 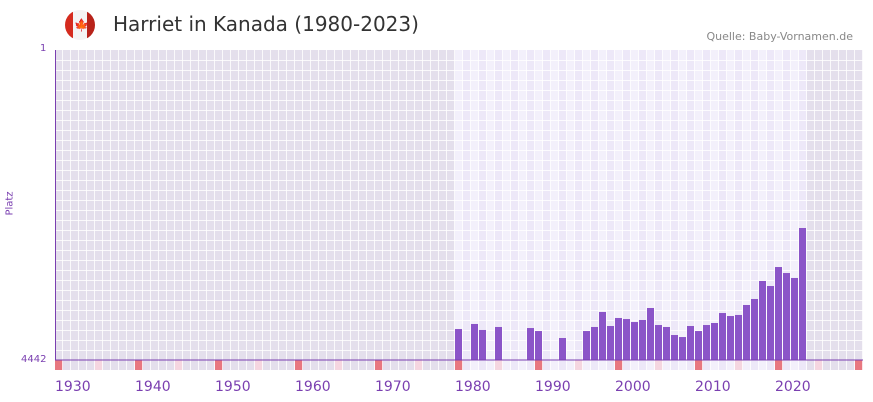 What do you see at coordinates (738, 337) in the screenshot?
I see `bar-2015` at bounding box center [738, 337].